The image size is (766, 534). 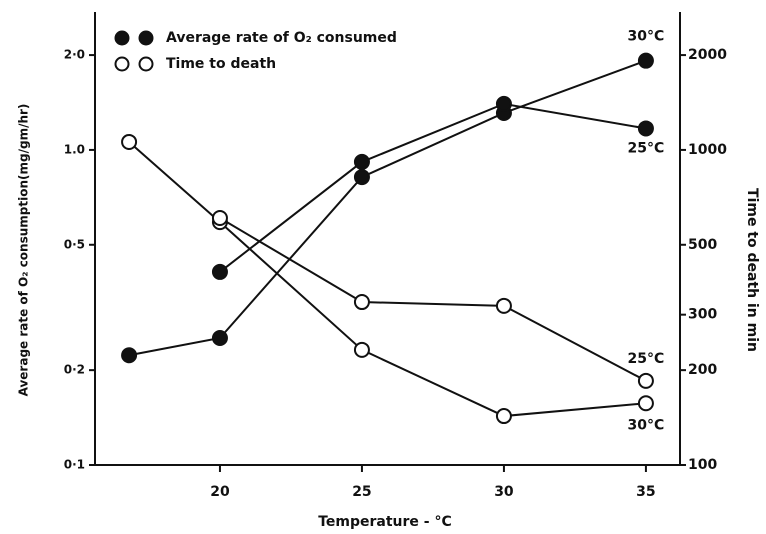 What do you see at coordinates (74, 55) in the screenshot?
I see `y-tick-label: 2·0` at bounding box center [74, 55].